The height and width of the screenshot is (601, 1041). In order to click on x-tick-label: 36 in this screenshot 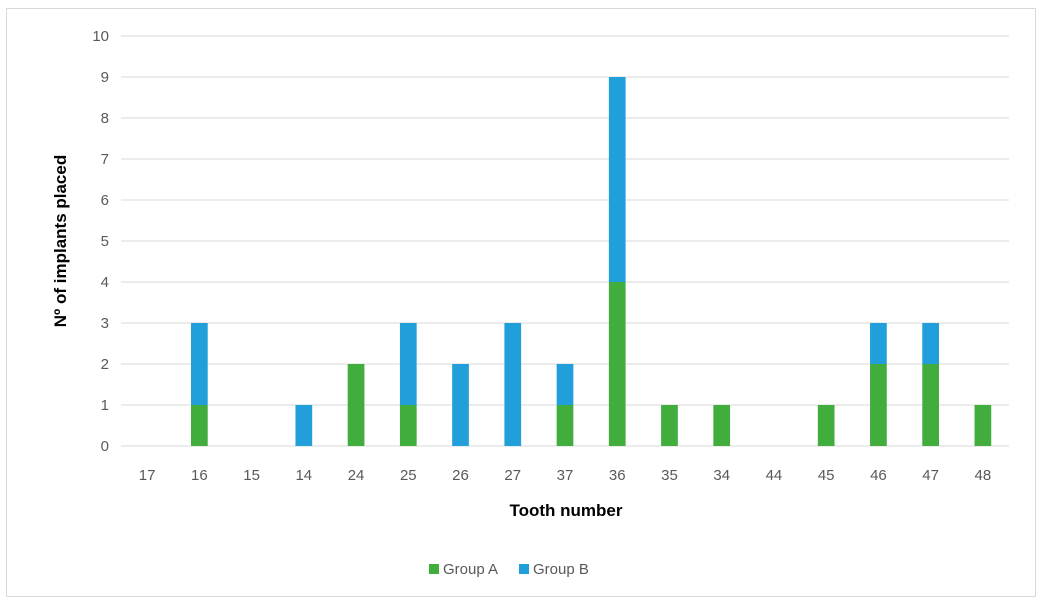, I will do `click(617, 475)`.